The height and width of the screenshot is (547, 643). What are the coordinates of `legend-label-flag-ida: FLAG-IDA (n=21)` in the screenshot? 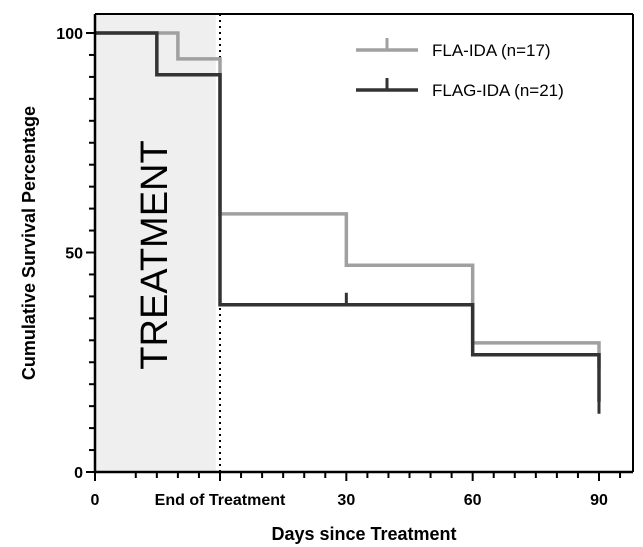 It's located at (498, 90).